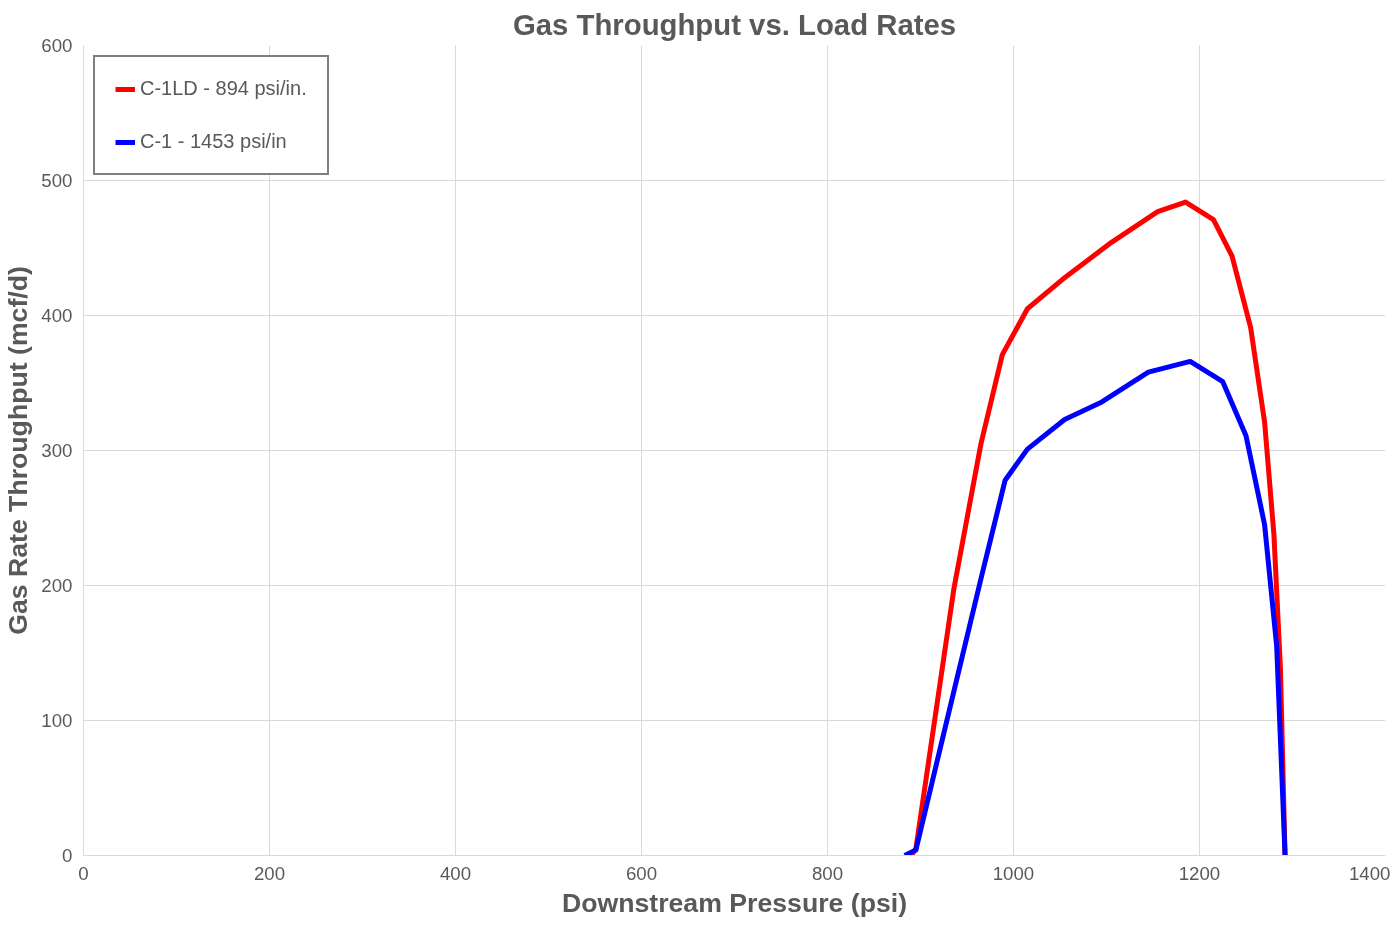  Describe the element at coordinates (57, 585) in the screenshot. I see `y-tick-label: 200` at that location.